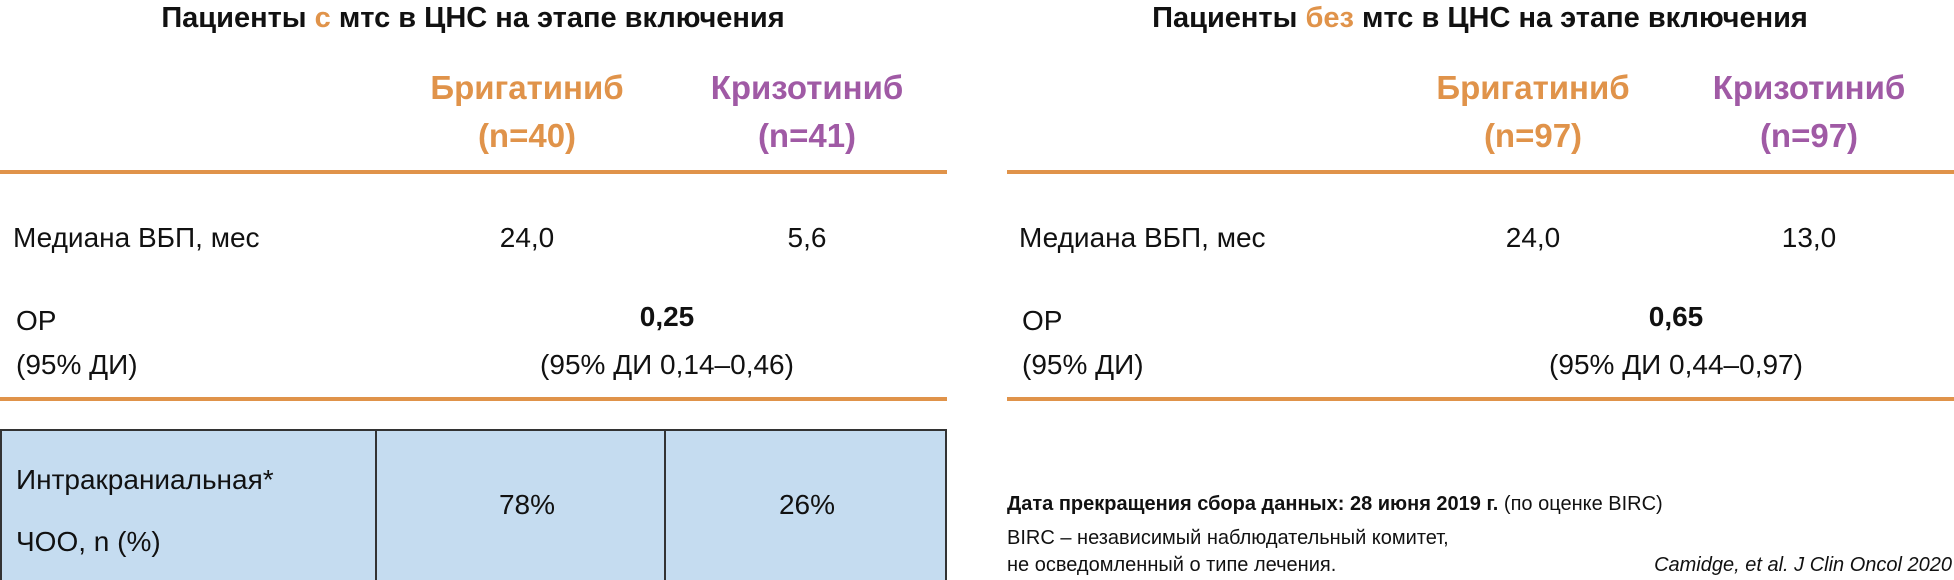 The image size is (1954, 580). What do you see at coordinates (1329, 18) in the screenshot?
I see `title-highlight: без` at bounding box center [1329, 18].